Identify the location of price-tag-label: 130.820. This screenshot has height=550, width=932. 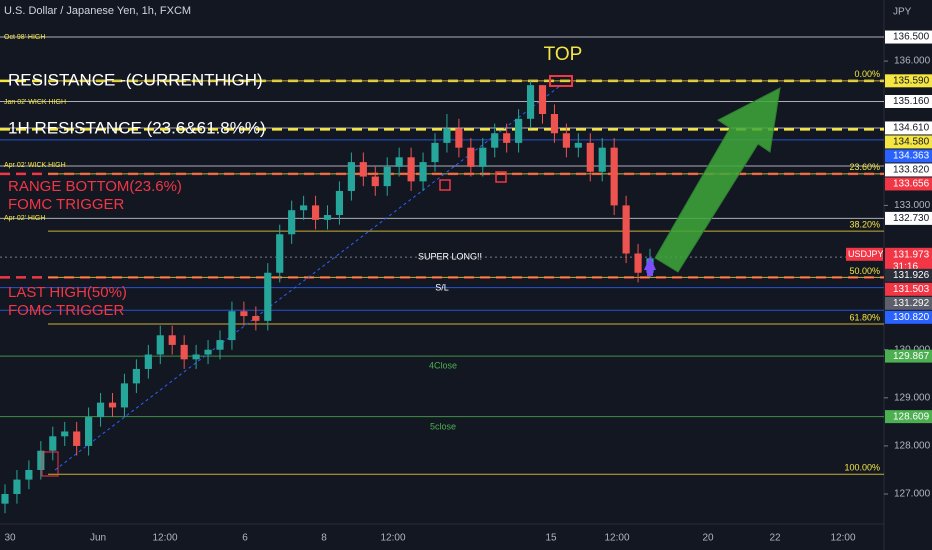
(911, 317).